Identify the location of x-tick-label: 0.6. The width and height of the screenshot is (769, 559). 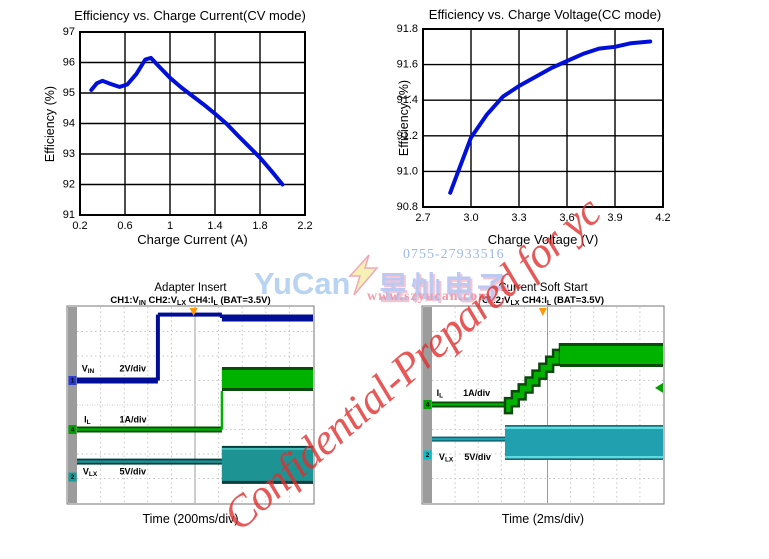
(124, 226).